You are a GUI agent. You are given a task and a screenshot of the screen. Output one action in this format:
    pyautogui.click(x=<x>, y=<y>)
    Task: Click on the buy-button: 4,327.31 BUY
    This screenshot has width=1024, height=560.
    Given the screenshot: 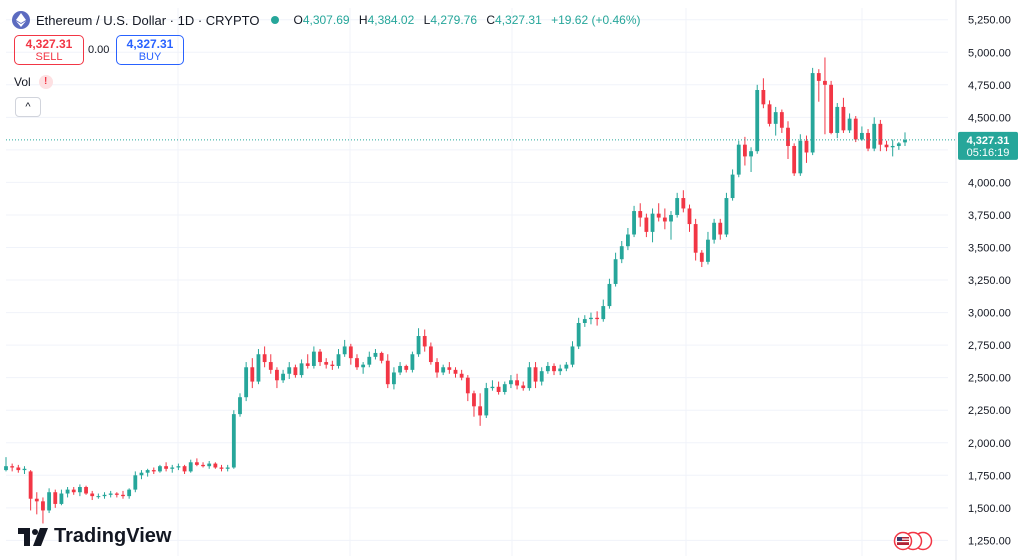 What is the action you would take?
    pyautogui.click(x=150, y=50)
    